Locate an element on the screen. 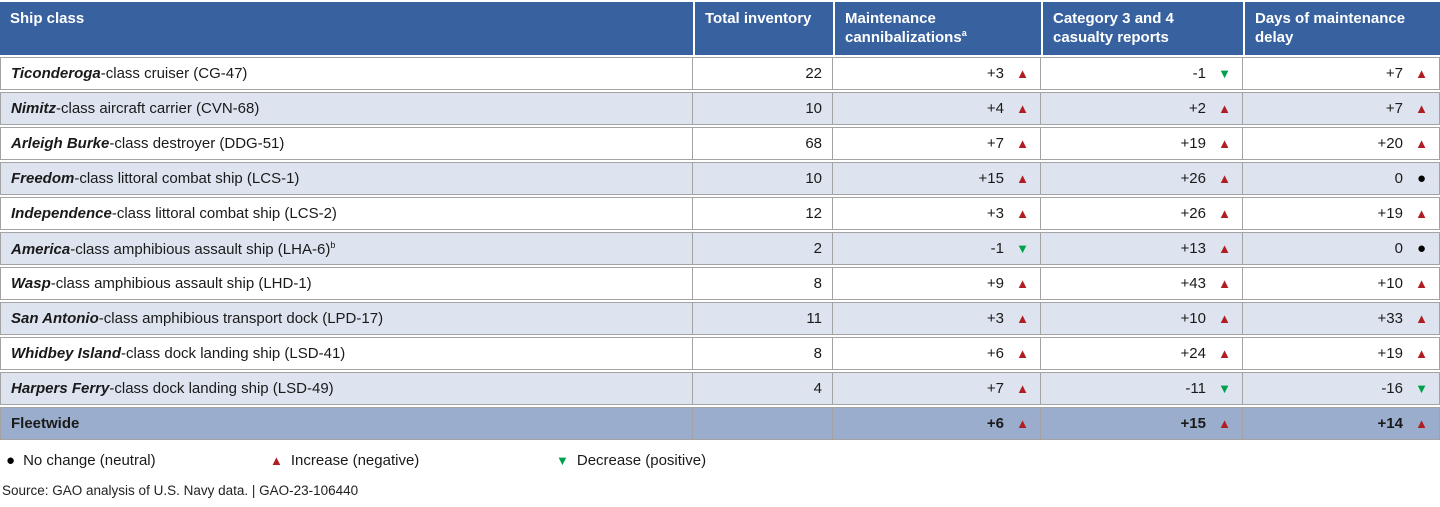  value-with-symbol: +43 ▲ is located at coordinates (1141, 283).